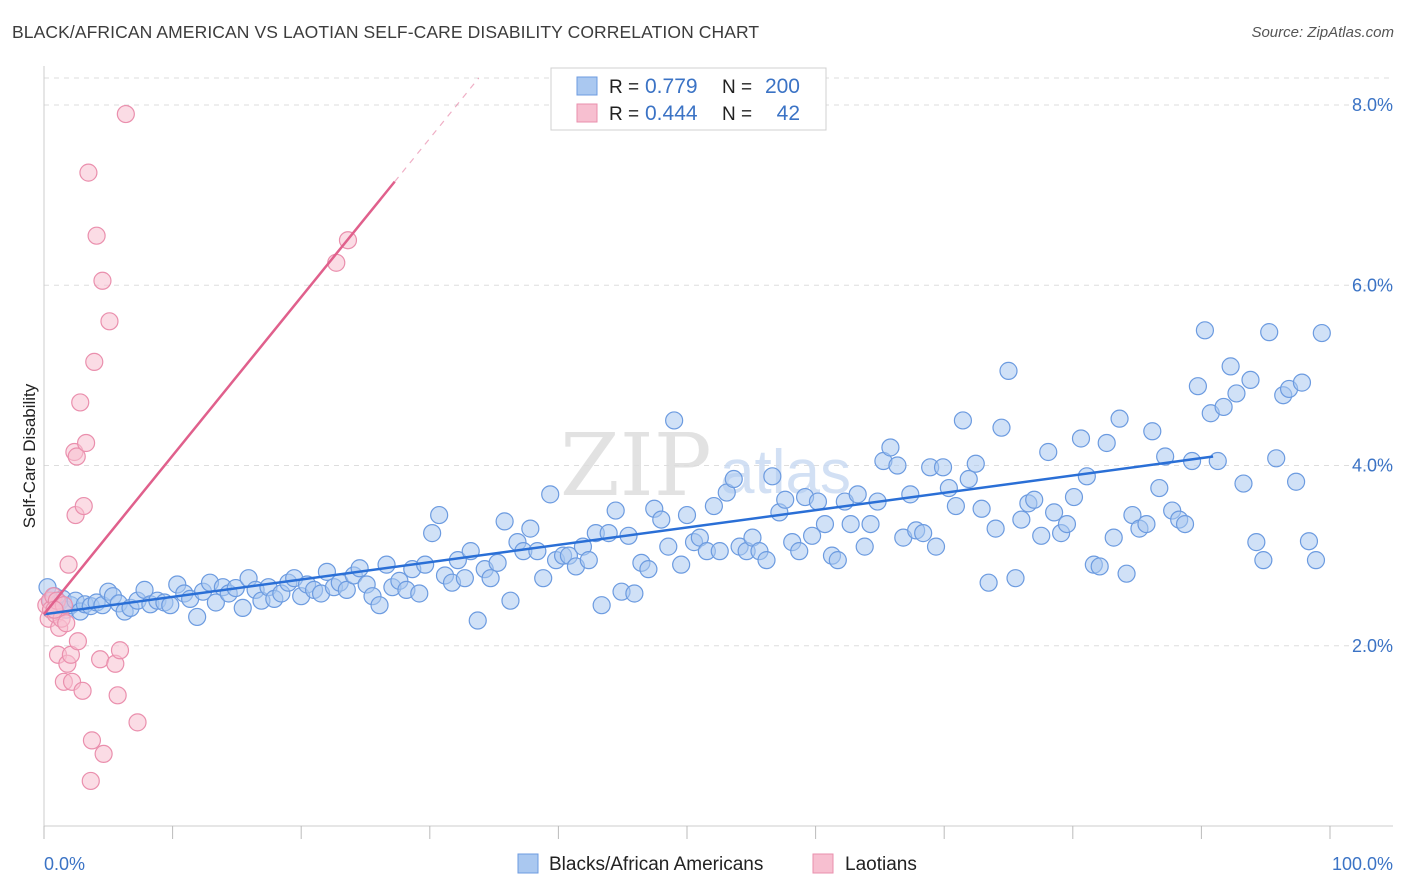  What do you see at coordinates (64, 864) in the screenshot?
I see `x-tick-label: 0.0%` at bounding box center [64, 864].